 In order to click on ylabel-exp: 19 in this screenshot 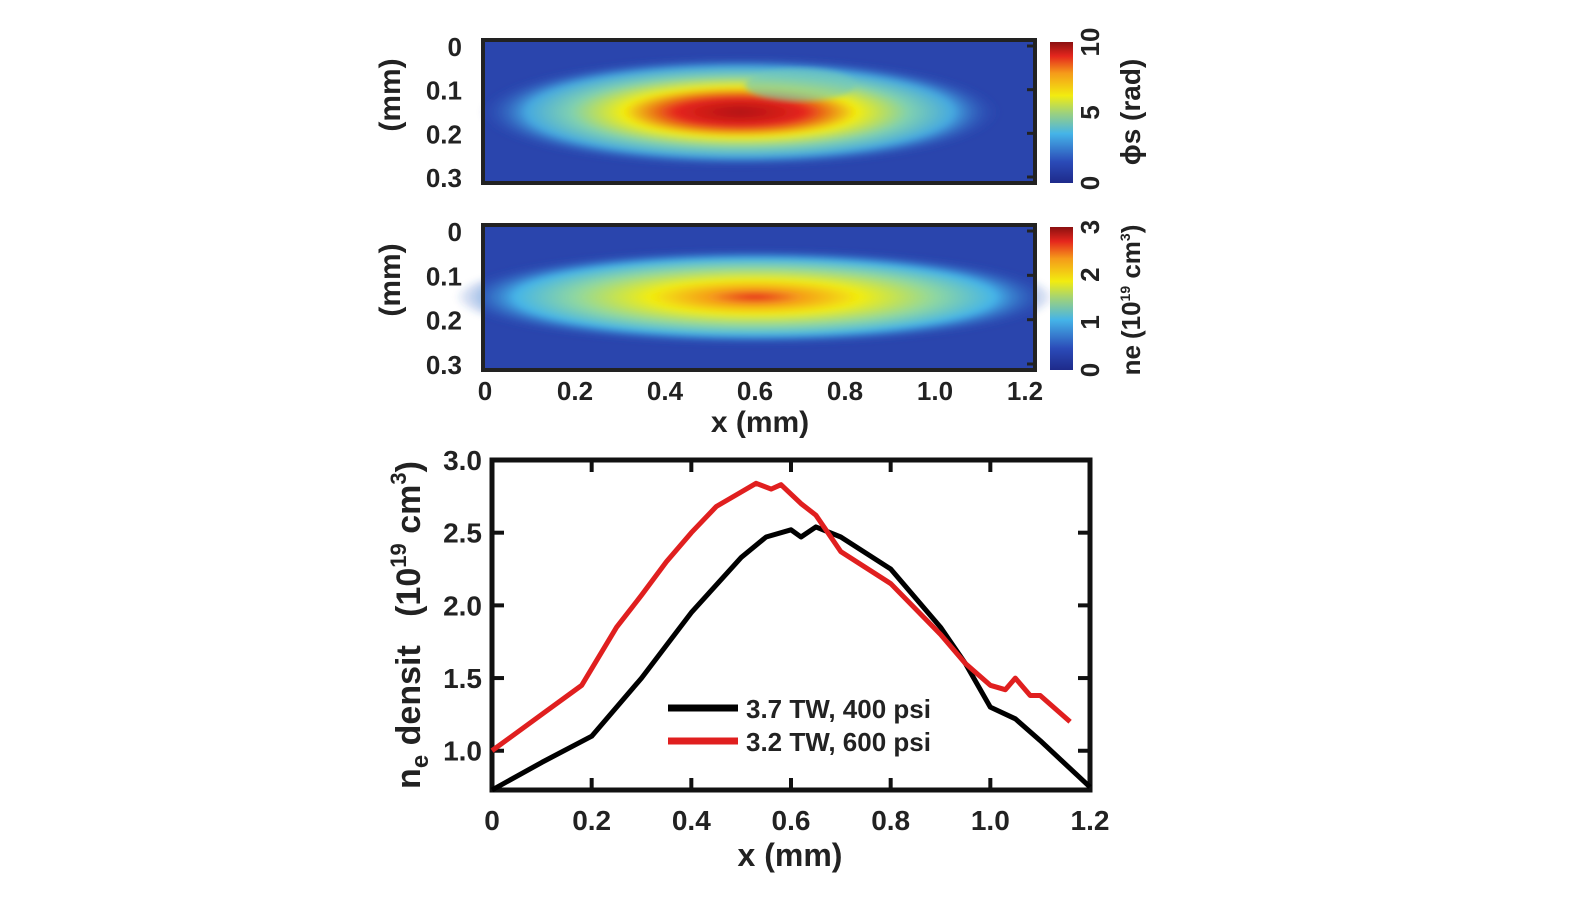, I will do `click(398, 555)`.